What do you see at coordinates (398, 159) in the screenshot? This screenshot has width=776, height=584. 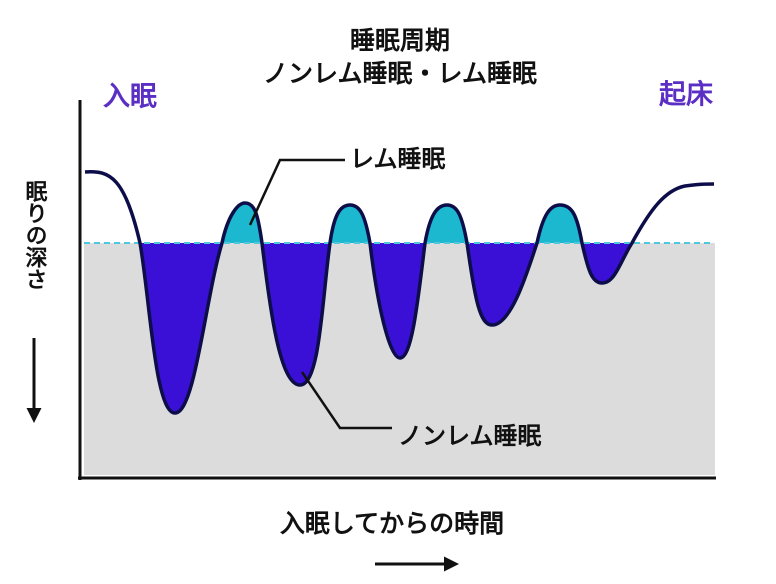 I see `rem-label: レム睡眠` at bounding box center [398, 159].